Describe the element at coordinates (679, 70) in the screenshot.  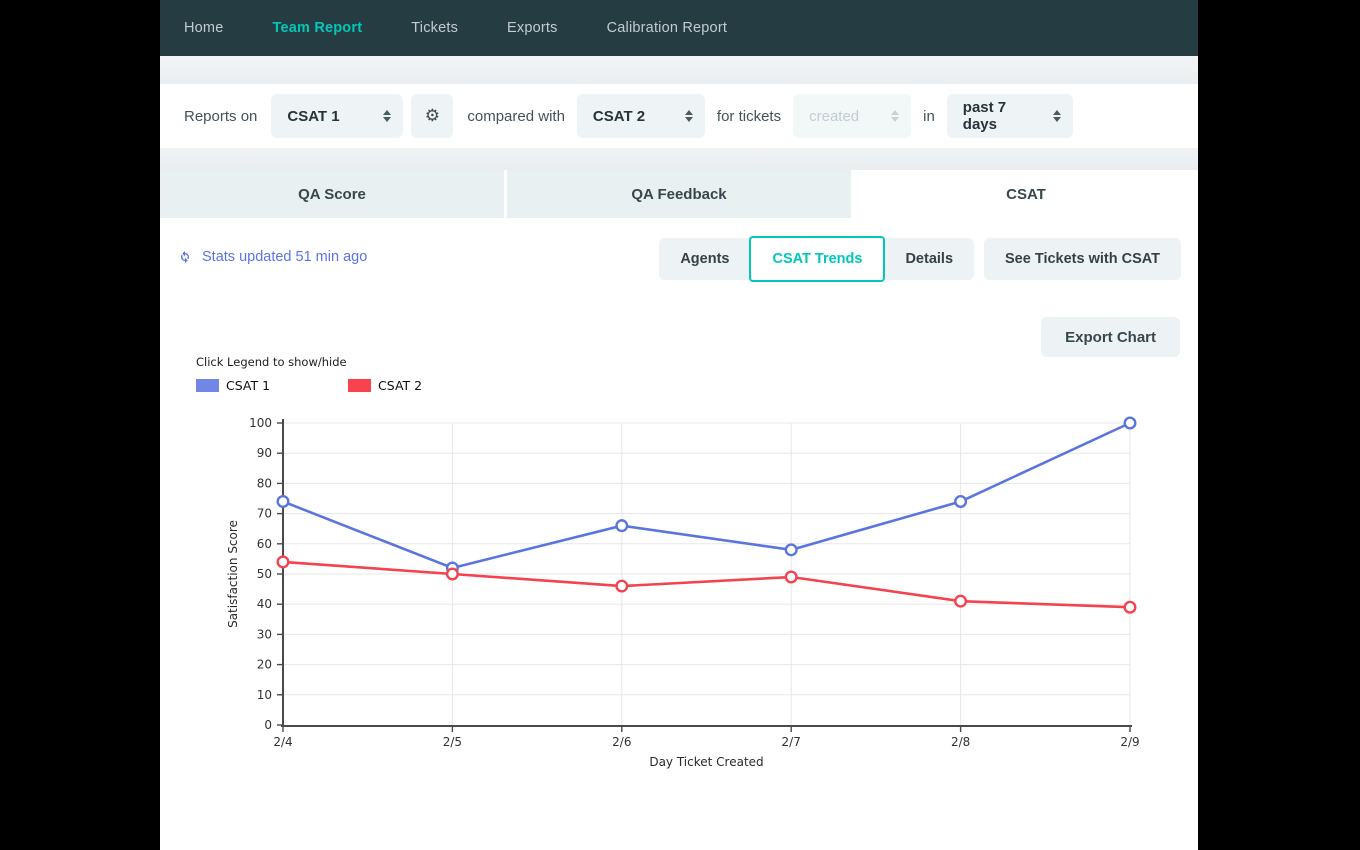
I see `header-spacer` at that location.